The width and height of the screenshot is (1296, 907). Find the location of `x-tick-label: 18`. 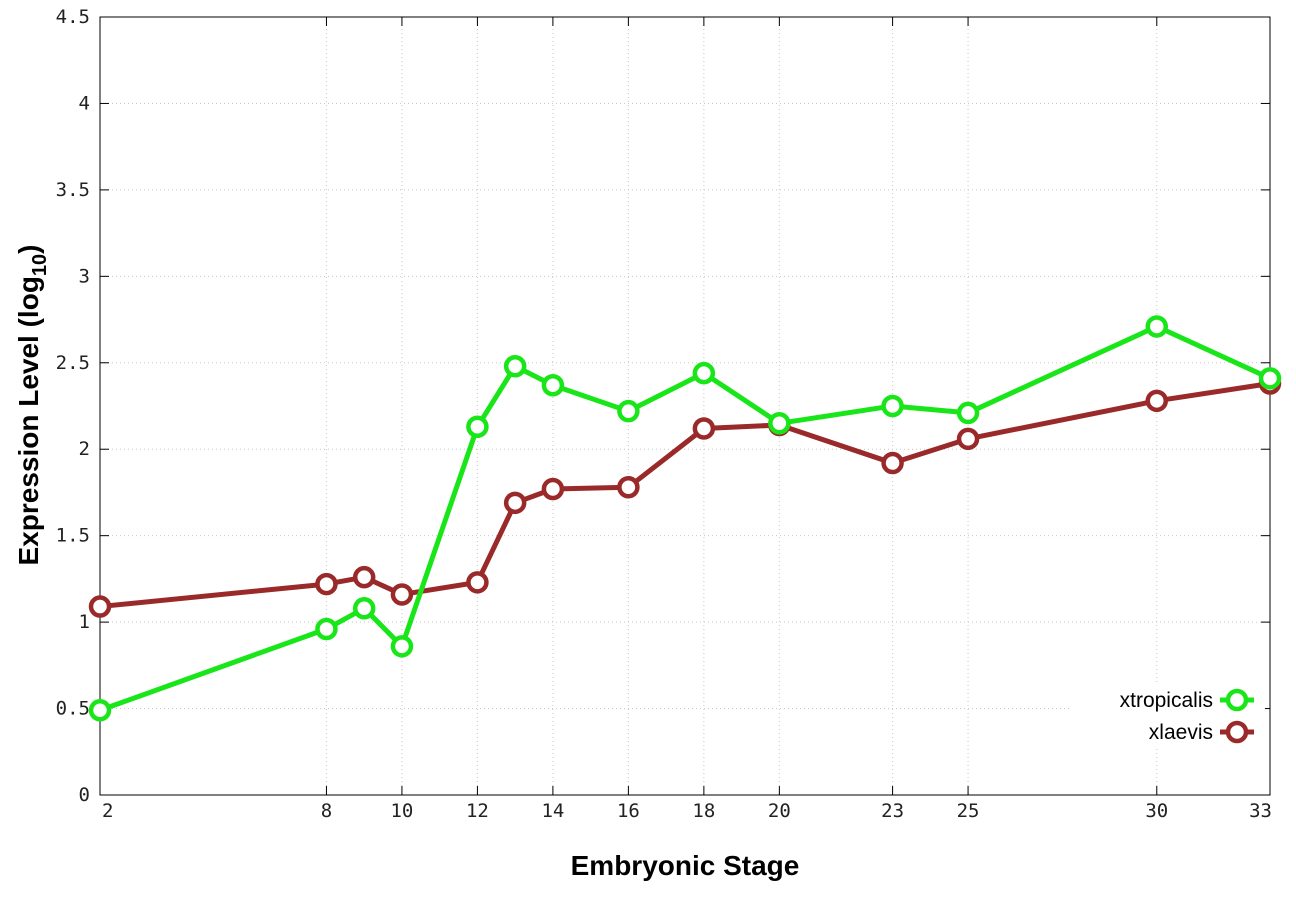

x-tick-label: 18 is located at coordinates (703, 811).